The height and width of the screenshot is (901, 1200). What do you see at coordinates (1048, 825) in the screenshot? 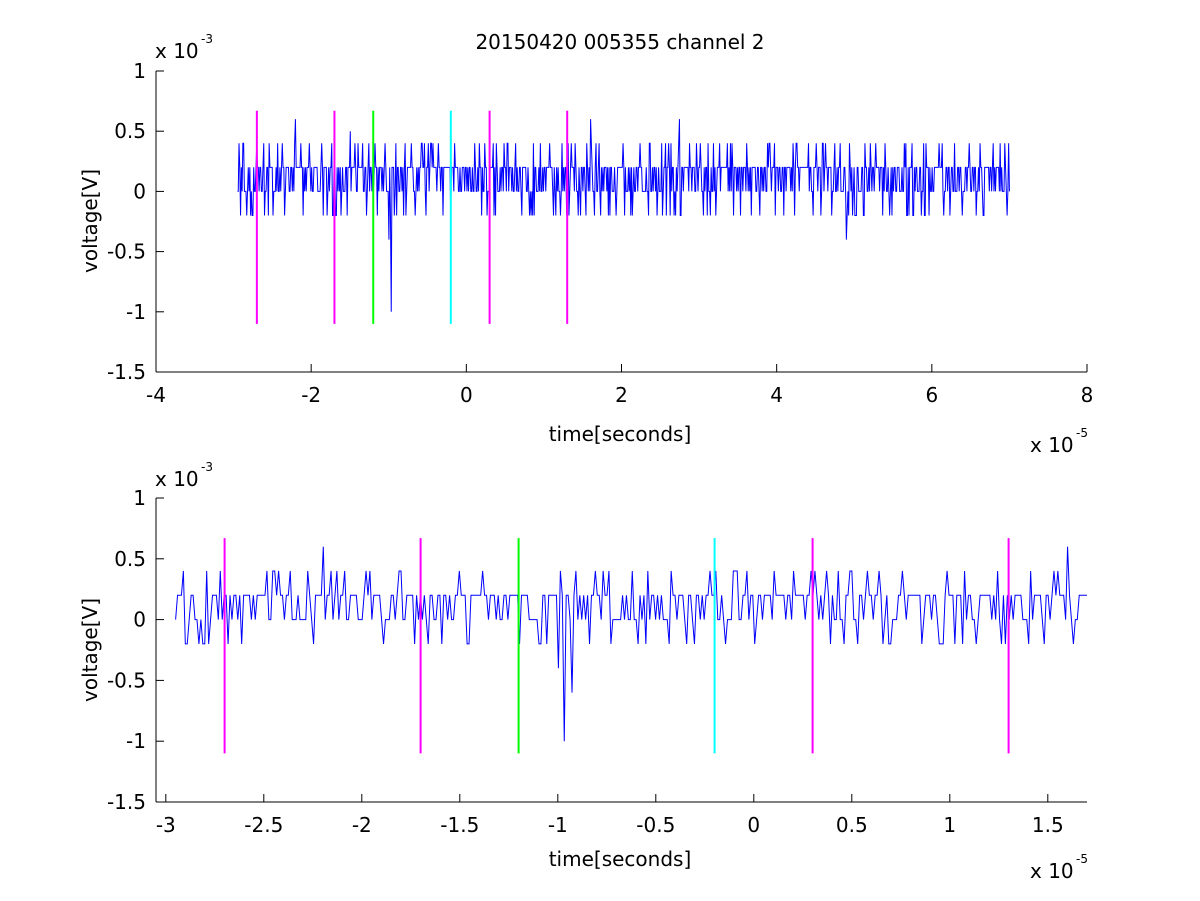
I see `x-tick-label: 1.5` at bounding box center [1048, 825].